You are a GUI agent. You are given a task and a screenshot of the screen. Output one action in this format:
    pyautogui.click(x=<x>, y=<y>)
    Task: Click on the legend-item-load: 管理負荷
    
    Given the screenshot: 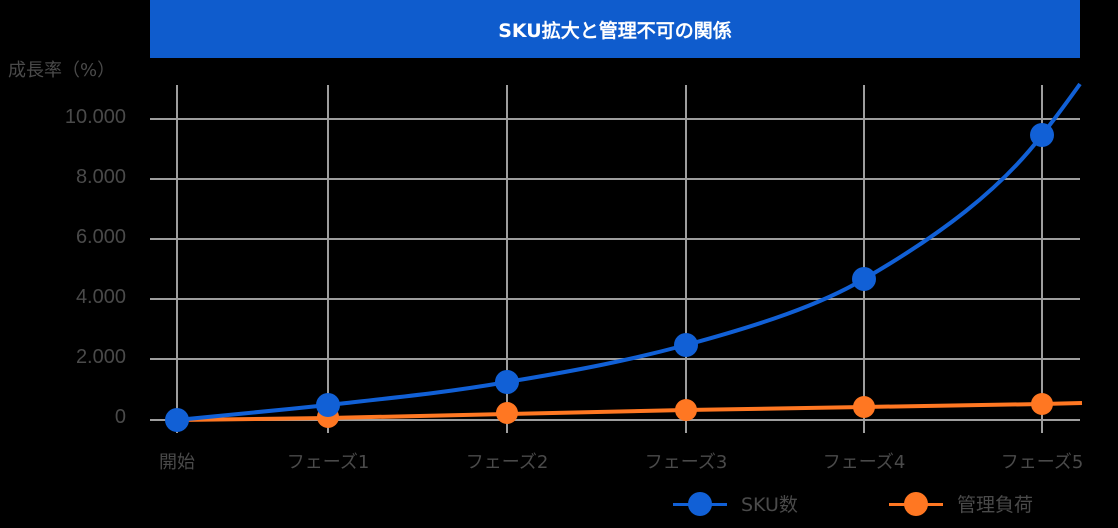 What is the action you would take?
    pyautogui.click(x=961, y=503)
    